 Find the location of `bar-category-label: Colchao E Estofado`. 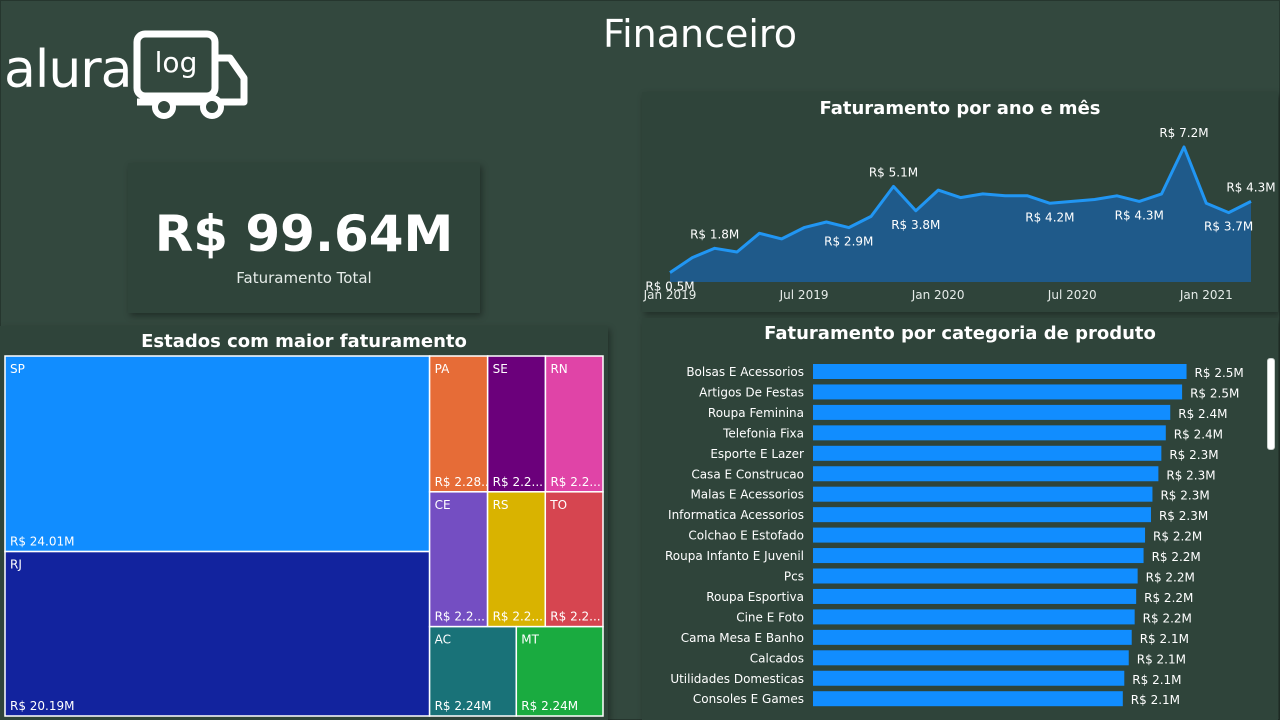

bar-category-label: Colchao E Estofado is located at coordinates (746, 536).